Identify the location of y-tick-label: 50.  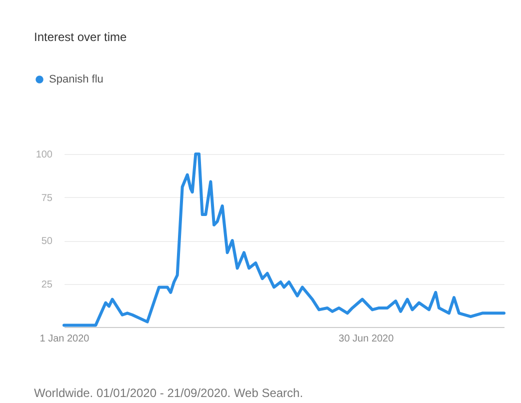
(47, 241).